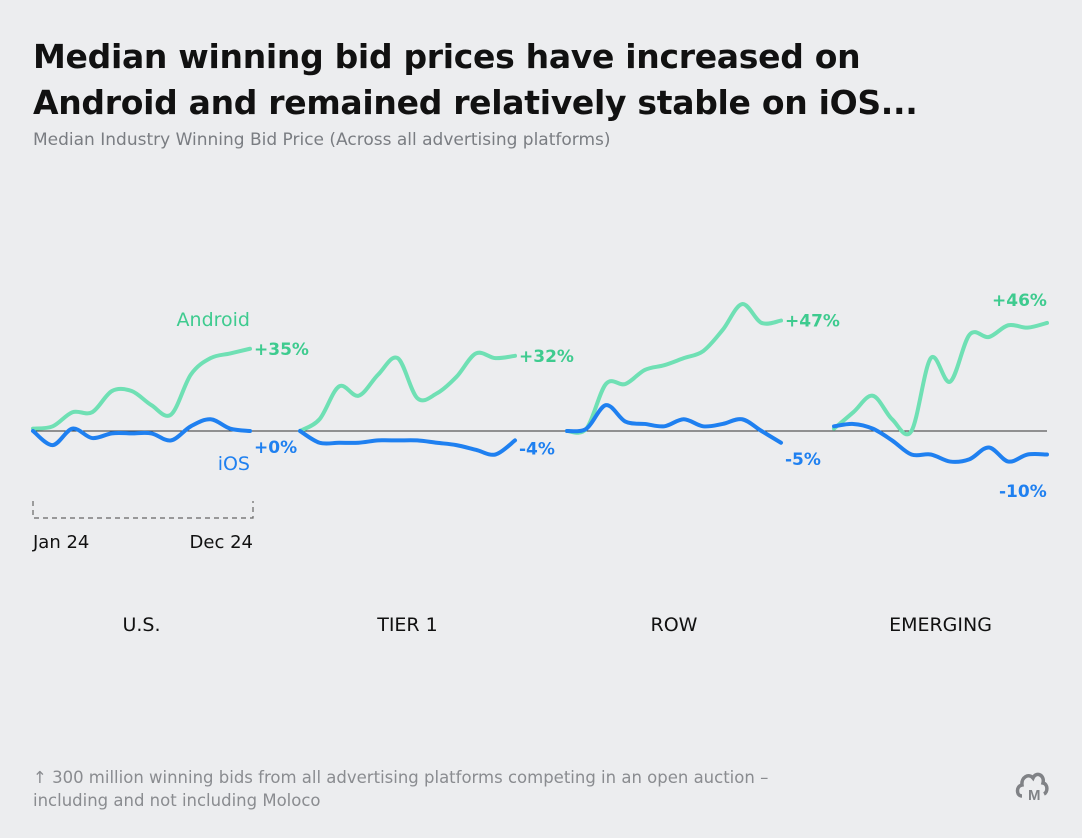 The height and width of the screenshot is (838, 1082). Describe the element at coordinates (234, 464) in the screenshot. I see `legend-ios: iOS` at that location.